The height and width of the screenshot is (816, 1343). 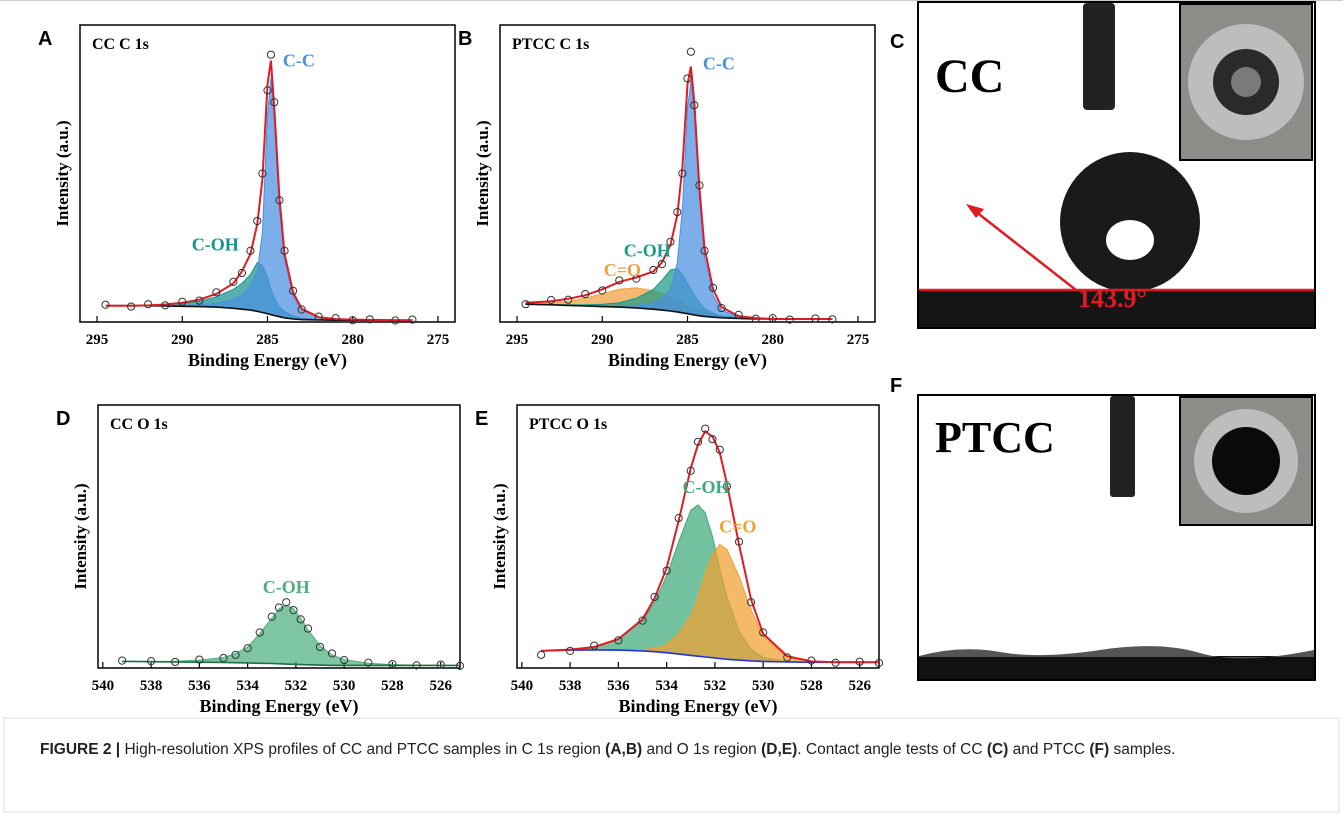 What do you see at coordinates (1116, 652) in the screenshot?
I see `substrate-fibers` at bounding box center [1116, 652].